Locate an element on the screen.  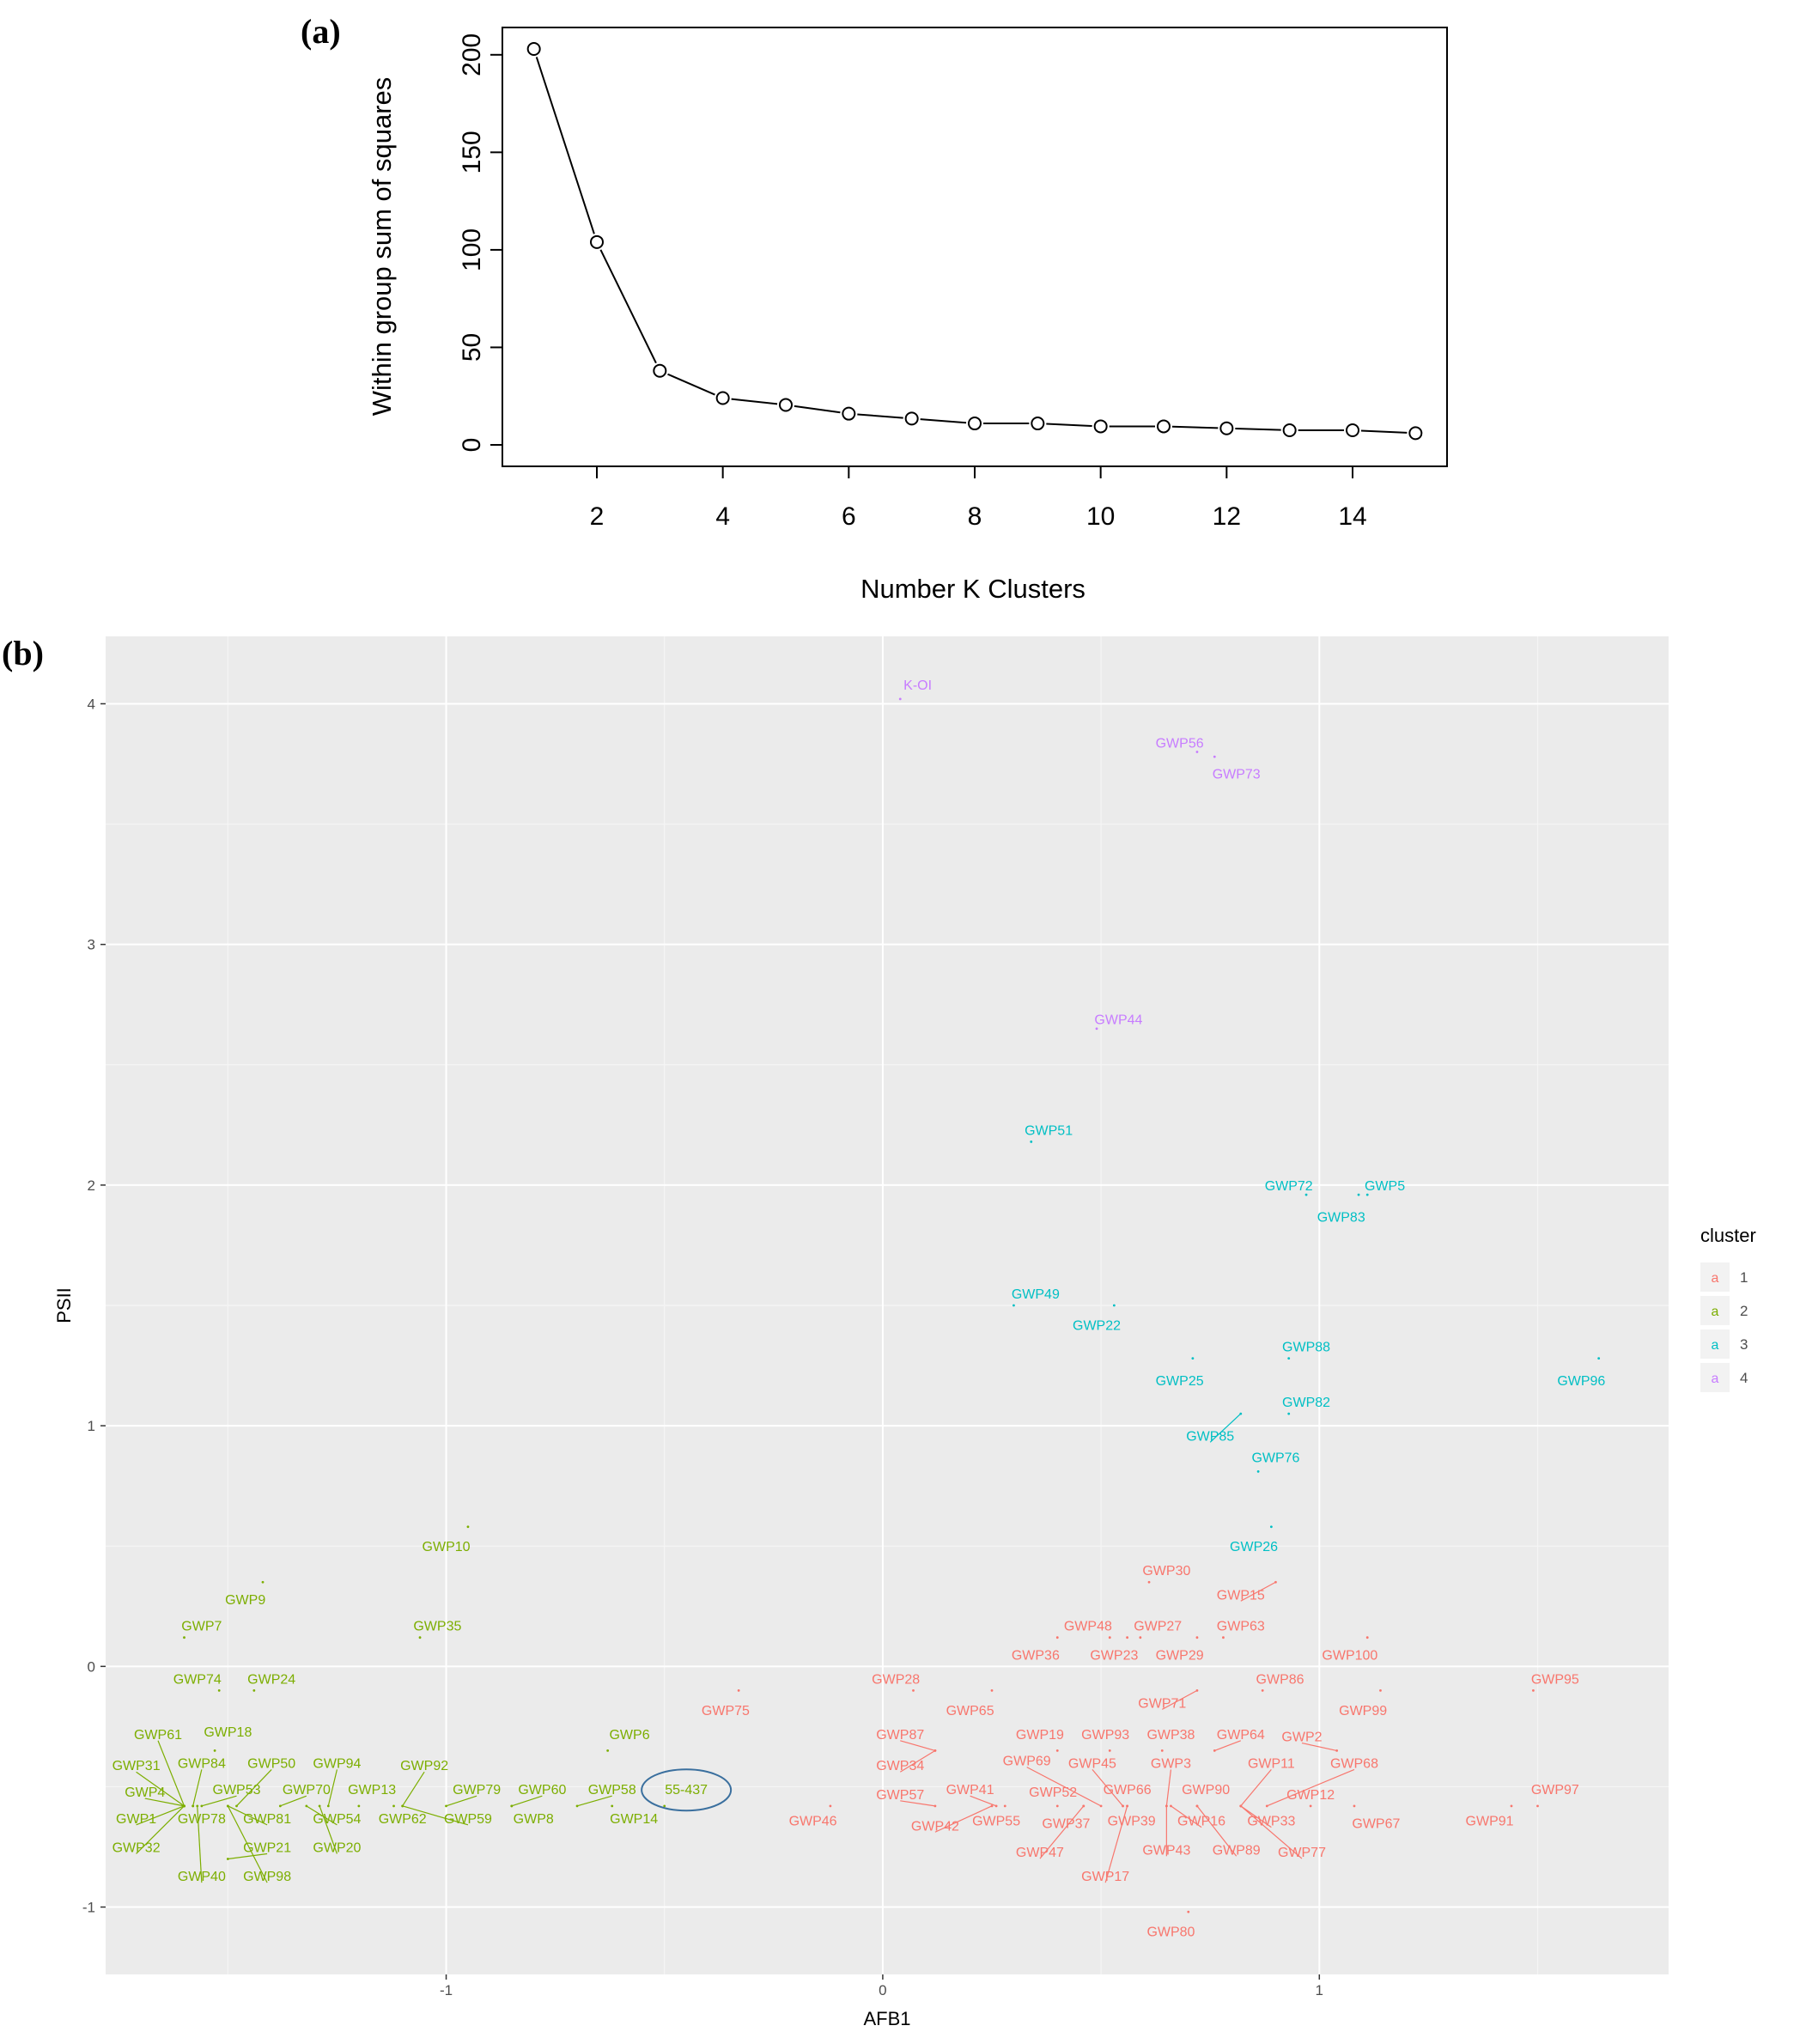
y-tick-label: 1 is located at coordinates (91, 1426).